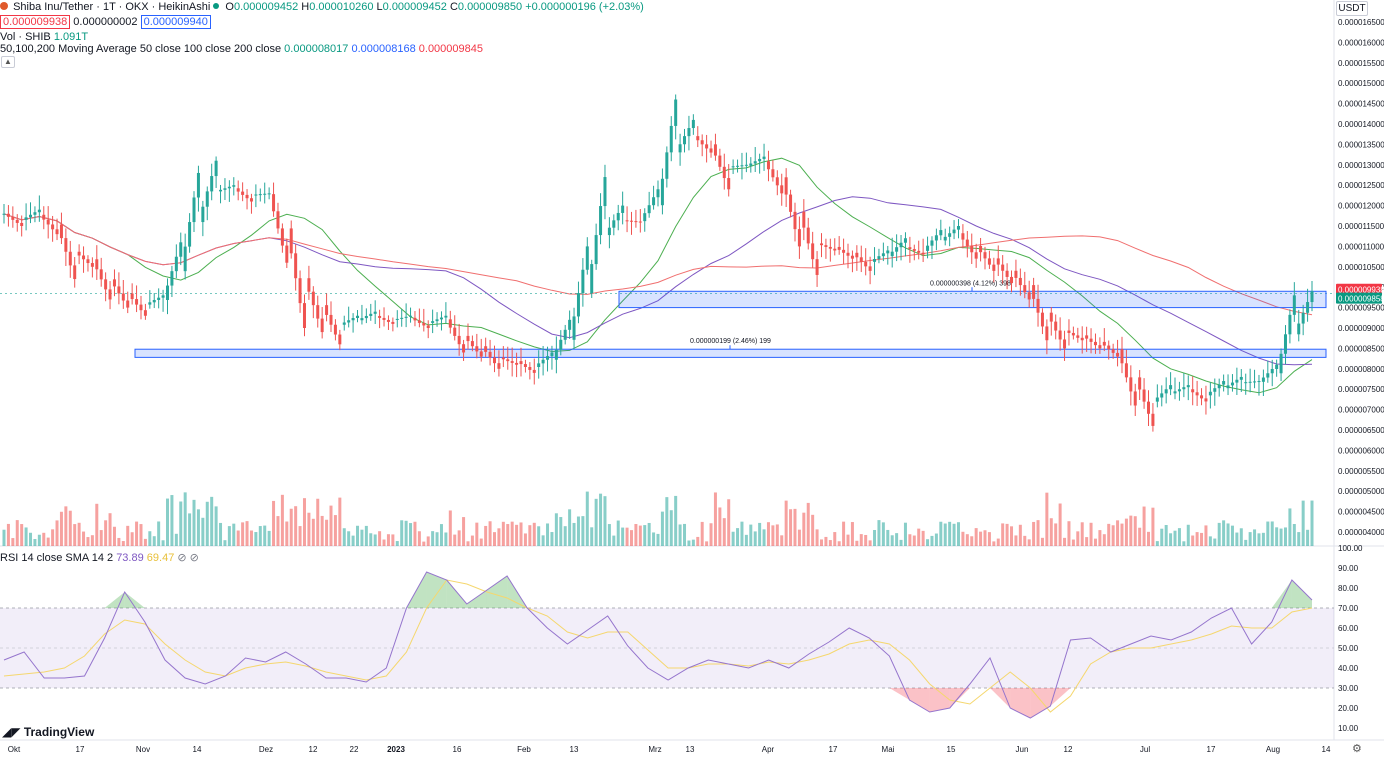 This screenshot has height=757, width=1384. I want to click on rsi-legend: RSI 14 close SMA 14 2 73.89 69.47 ⊘ ⊘, so click(99, 557).